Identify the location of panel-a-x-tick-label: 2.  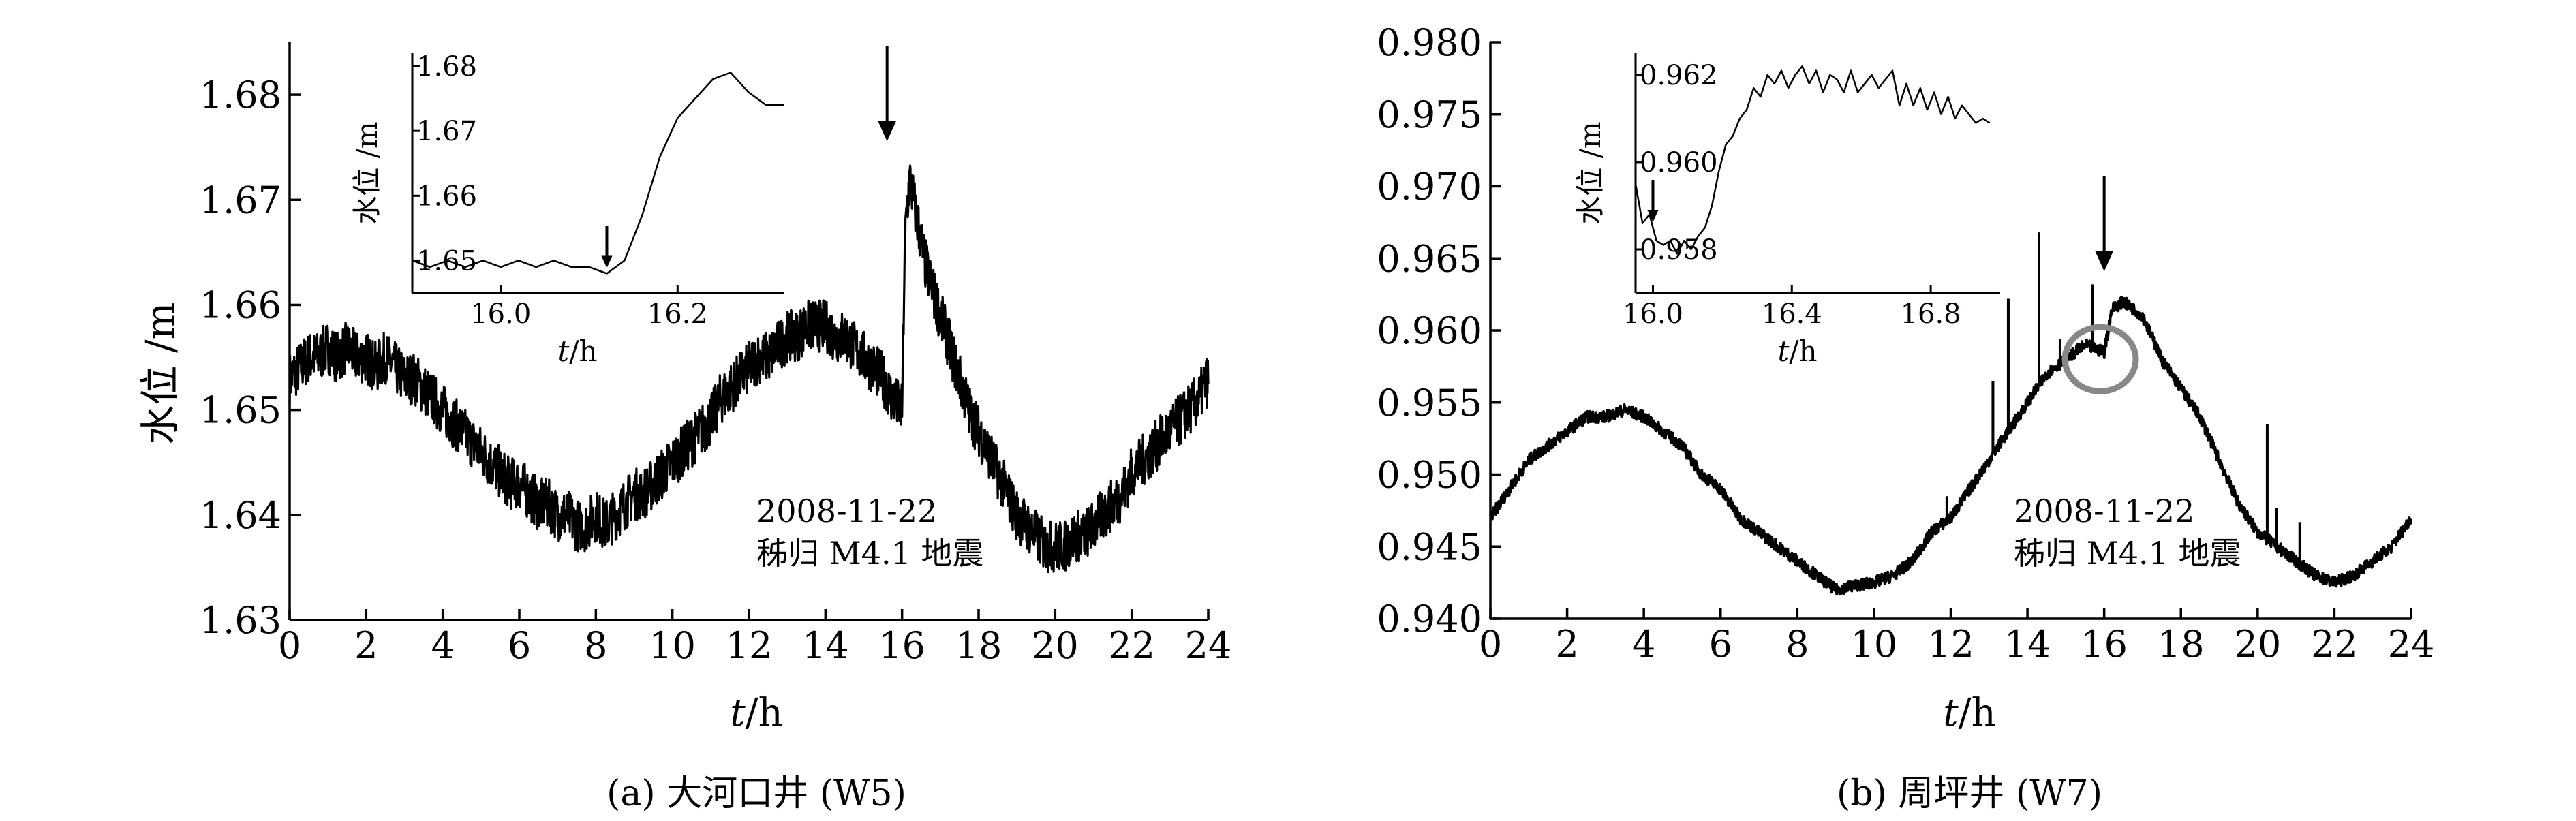
(366, 645).